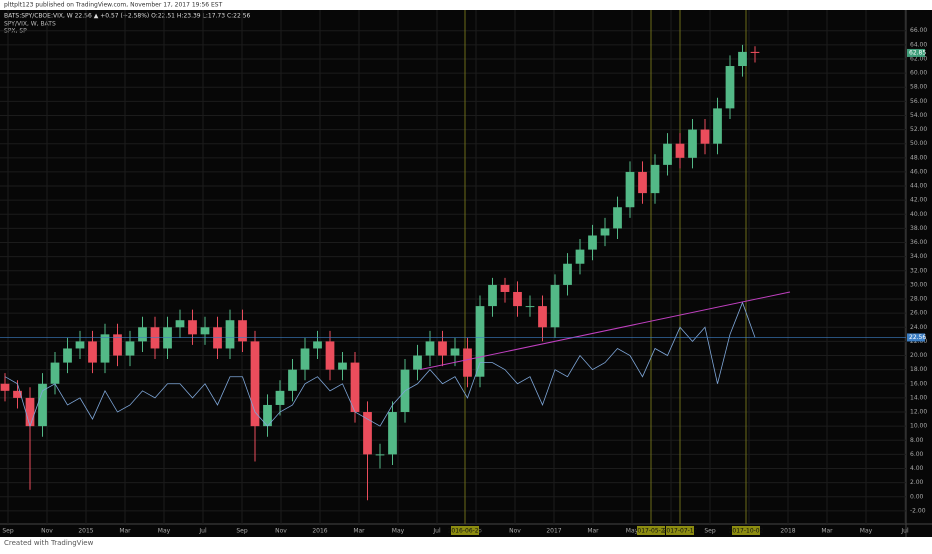 This screenshot has width=932, height=554. I want to click on y-tick-label: 34.00, so click(918, 256).